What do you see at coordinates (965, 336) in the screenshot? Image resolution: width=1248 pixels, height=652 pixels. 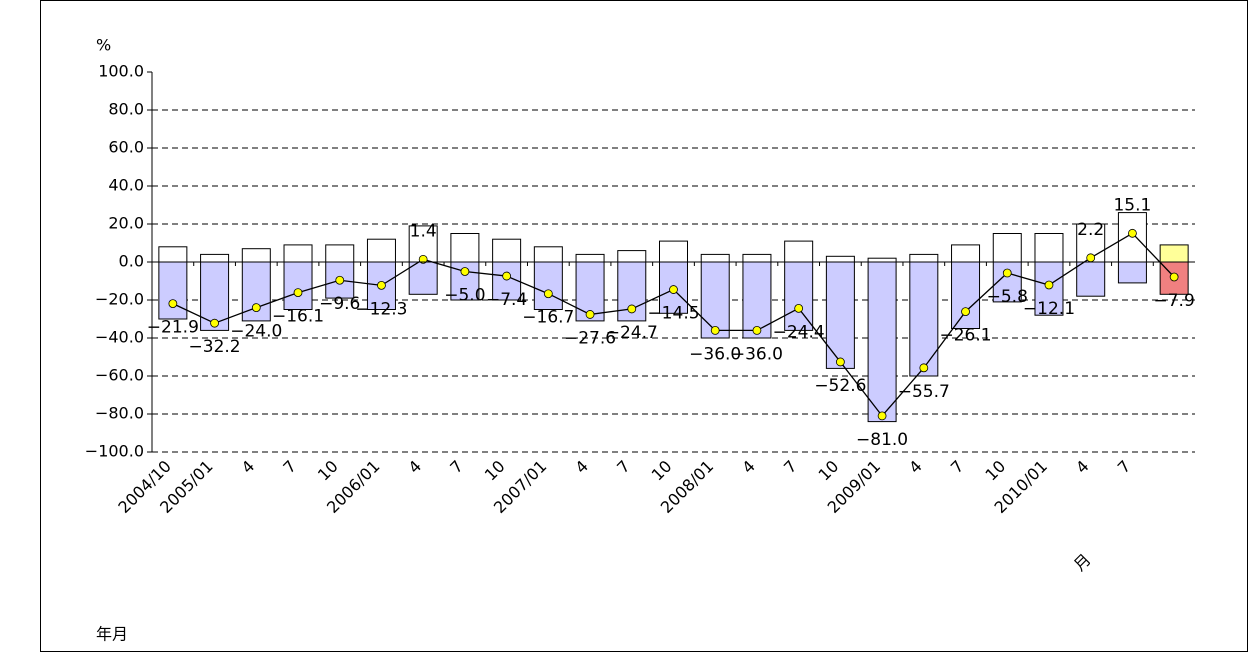 I see `data-label: −26.1` at bounding box center [965, 336].